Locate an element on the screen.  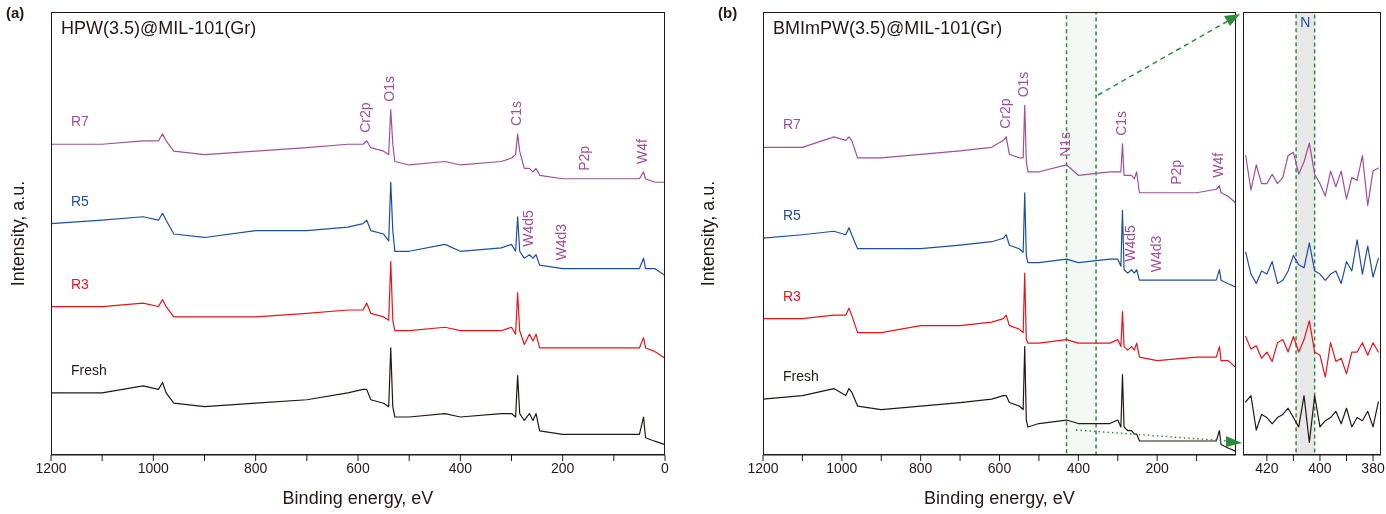
band-label: N is located at coordinates (1305, 21).